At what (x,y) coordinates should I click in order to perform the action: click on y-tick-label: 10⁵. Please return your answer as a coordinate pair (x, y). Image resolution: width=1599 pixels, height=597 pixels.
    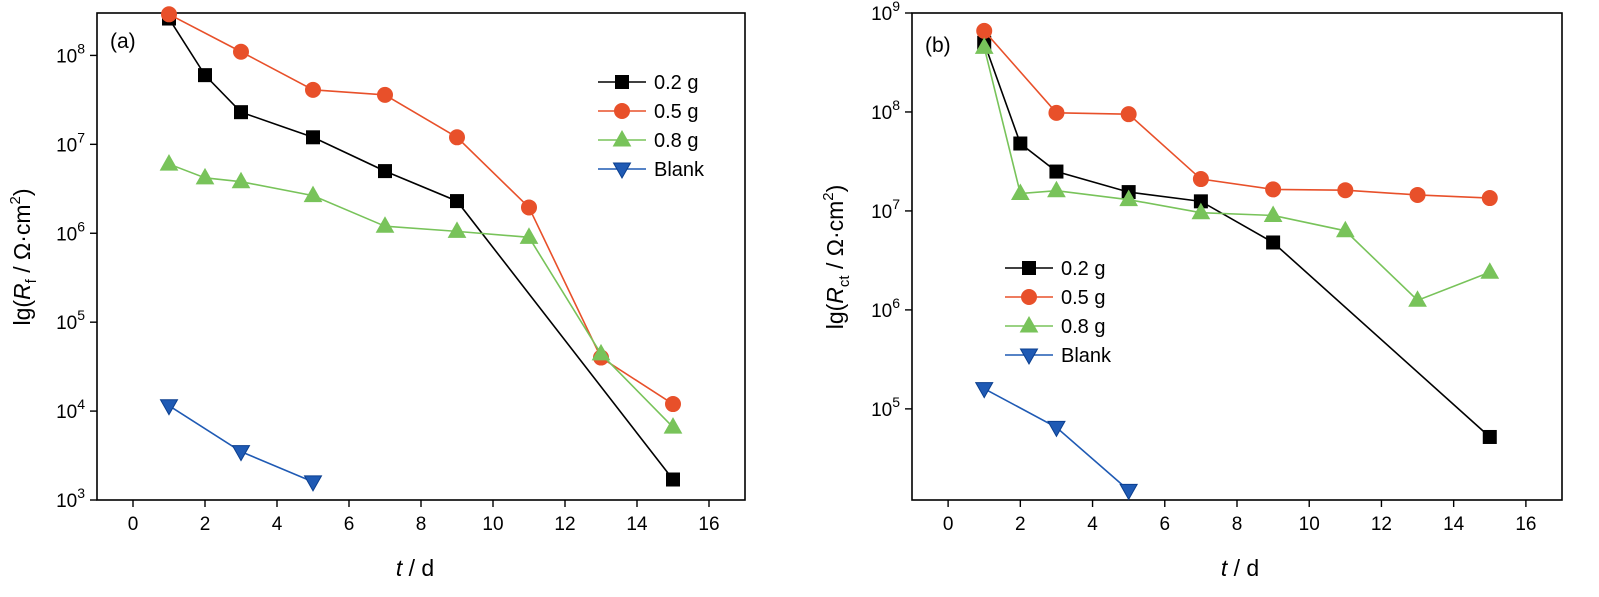
    Looking at the image, I should click on (70, 320).